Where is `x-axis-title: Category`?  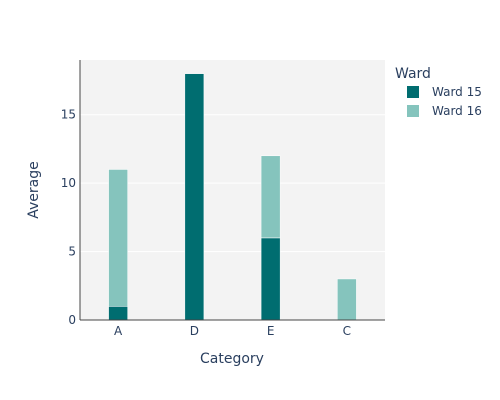
x-axis-title: Category is located at coordinates (232, 359).